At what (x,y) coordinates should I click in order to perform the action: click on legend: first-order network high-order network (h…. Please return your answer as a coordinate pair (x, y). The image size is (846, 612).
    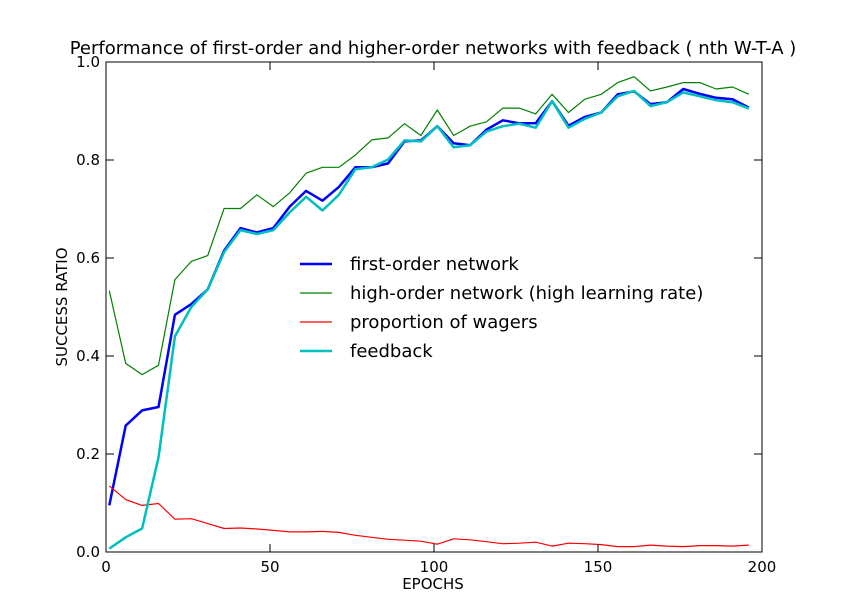
    Looking at the image, I should click on (501, 308).